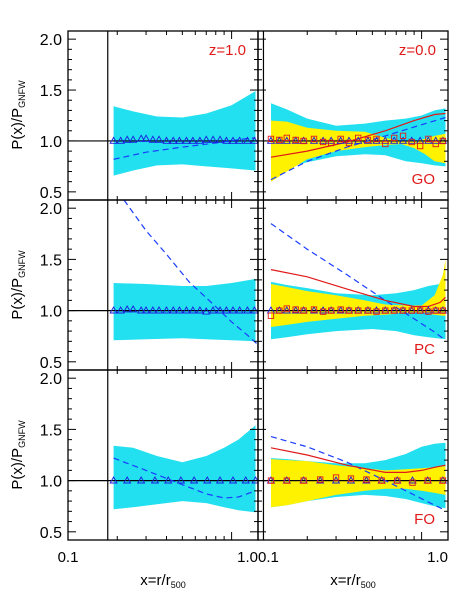 The image size is (463, 602). I want to click on x-axis-label: x=r/r500, so click(162, 581).